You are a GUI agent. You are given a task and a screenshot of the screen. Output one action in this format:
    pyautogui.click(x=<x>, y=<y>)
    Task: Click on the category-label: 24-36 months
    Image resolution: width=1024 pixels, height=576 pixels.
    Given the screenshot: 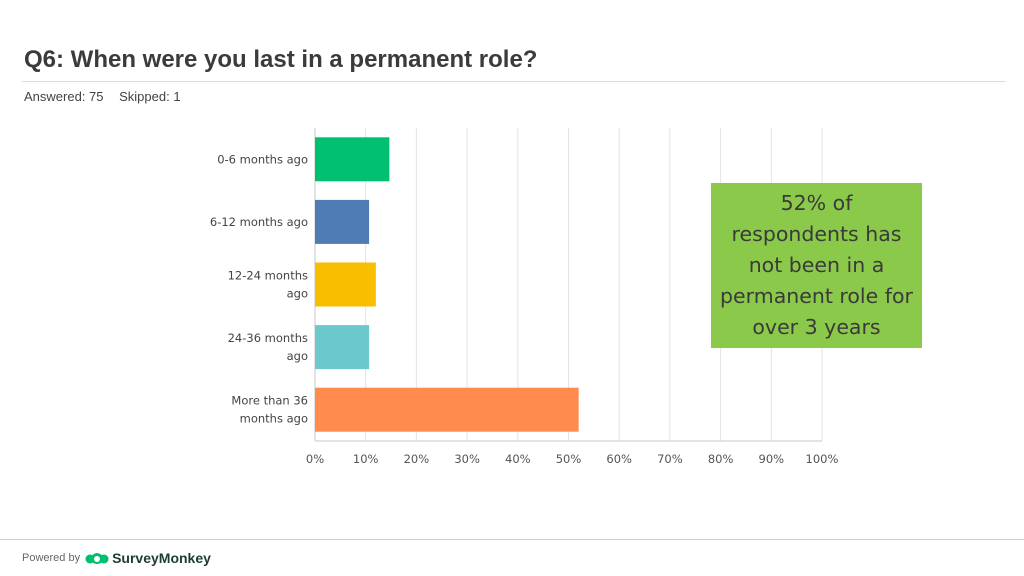 What is the action you would take?
    pyautogui.click(x=268, y=338)
    